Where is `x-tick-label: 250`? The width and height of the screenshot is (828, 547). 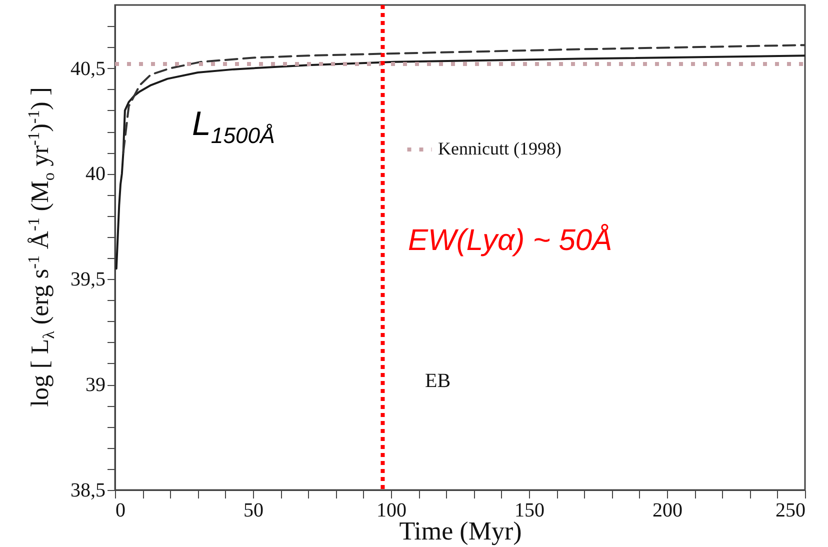
x-tick-label: 250 is located at coordinates (791, 511).